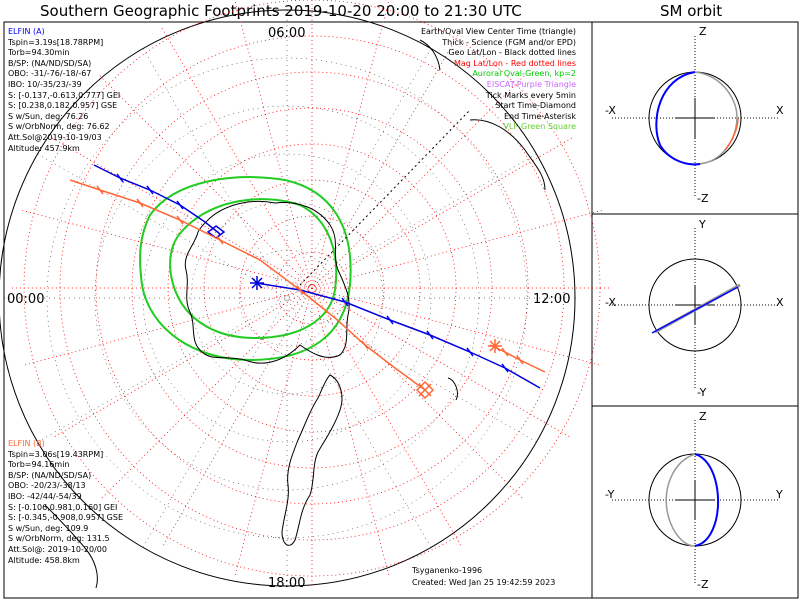  I want to click on hour-label-bottom: 18:00, so click(287, 583).